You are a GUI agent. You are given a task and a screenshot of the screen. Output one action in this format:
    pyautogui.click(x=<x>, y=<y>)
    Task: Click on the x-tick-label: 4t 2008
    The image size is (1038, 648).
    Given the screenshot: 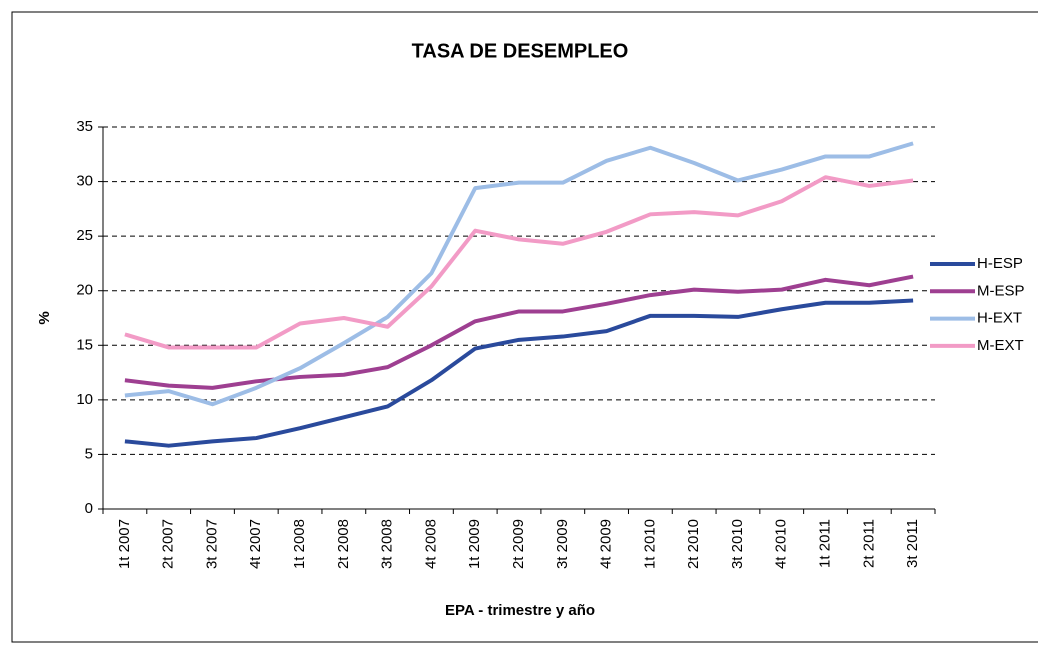 What is the action you would take?
    pyautogui.click(x=430, y=544)
    